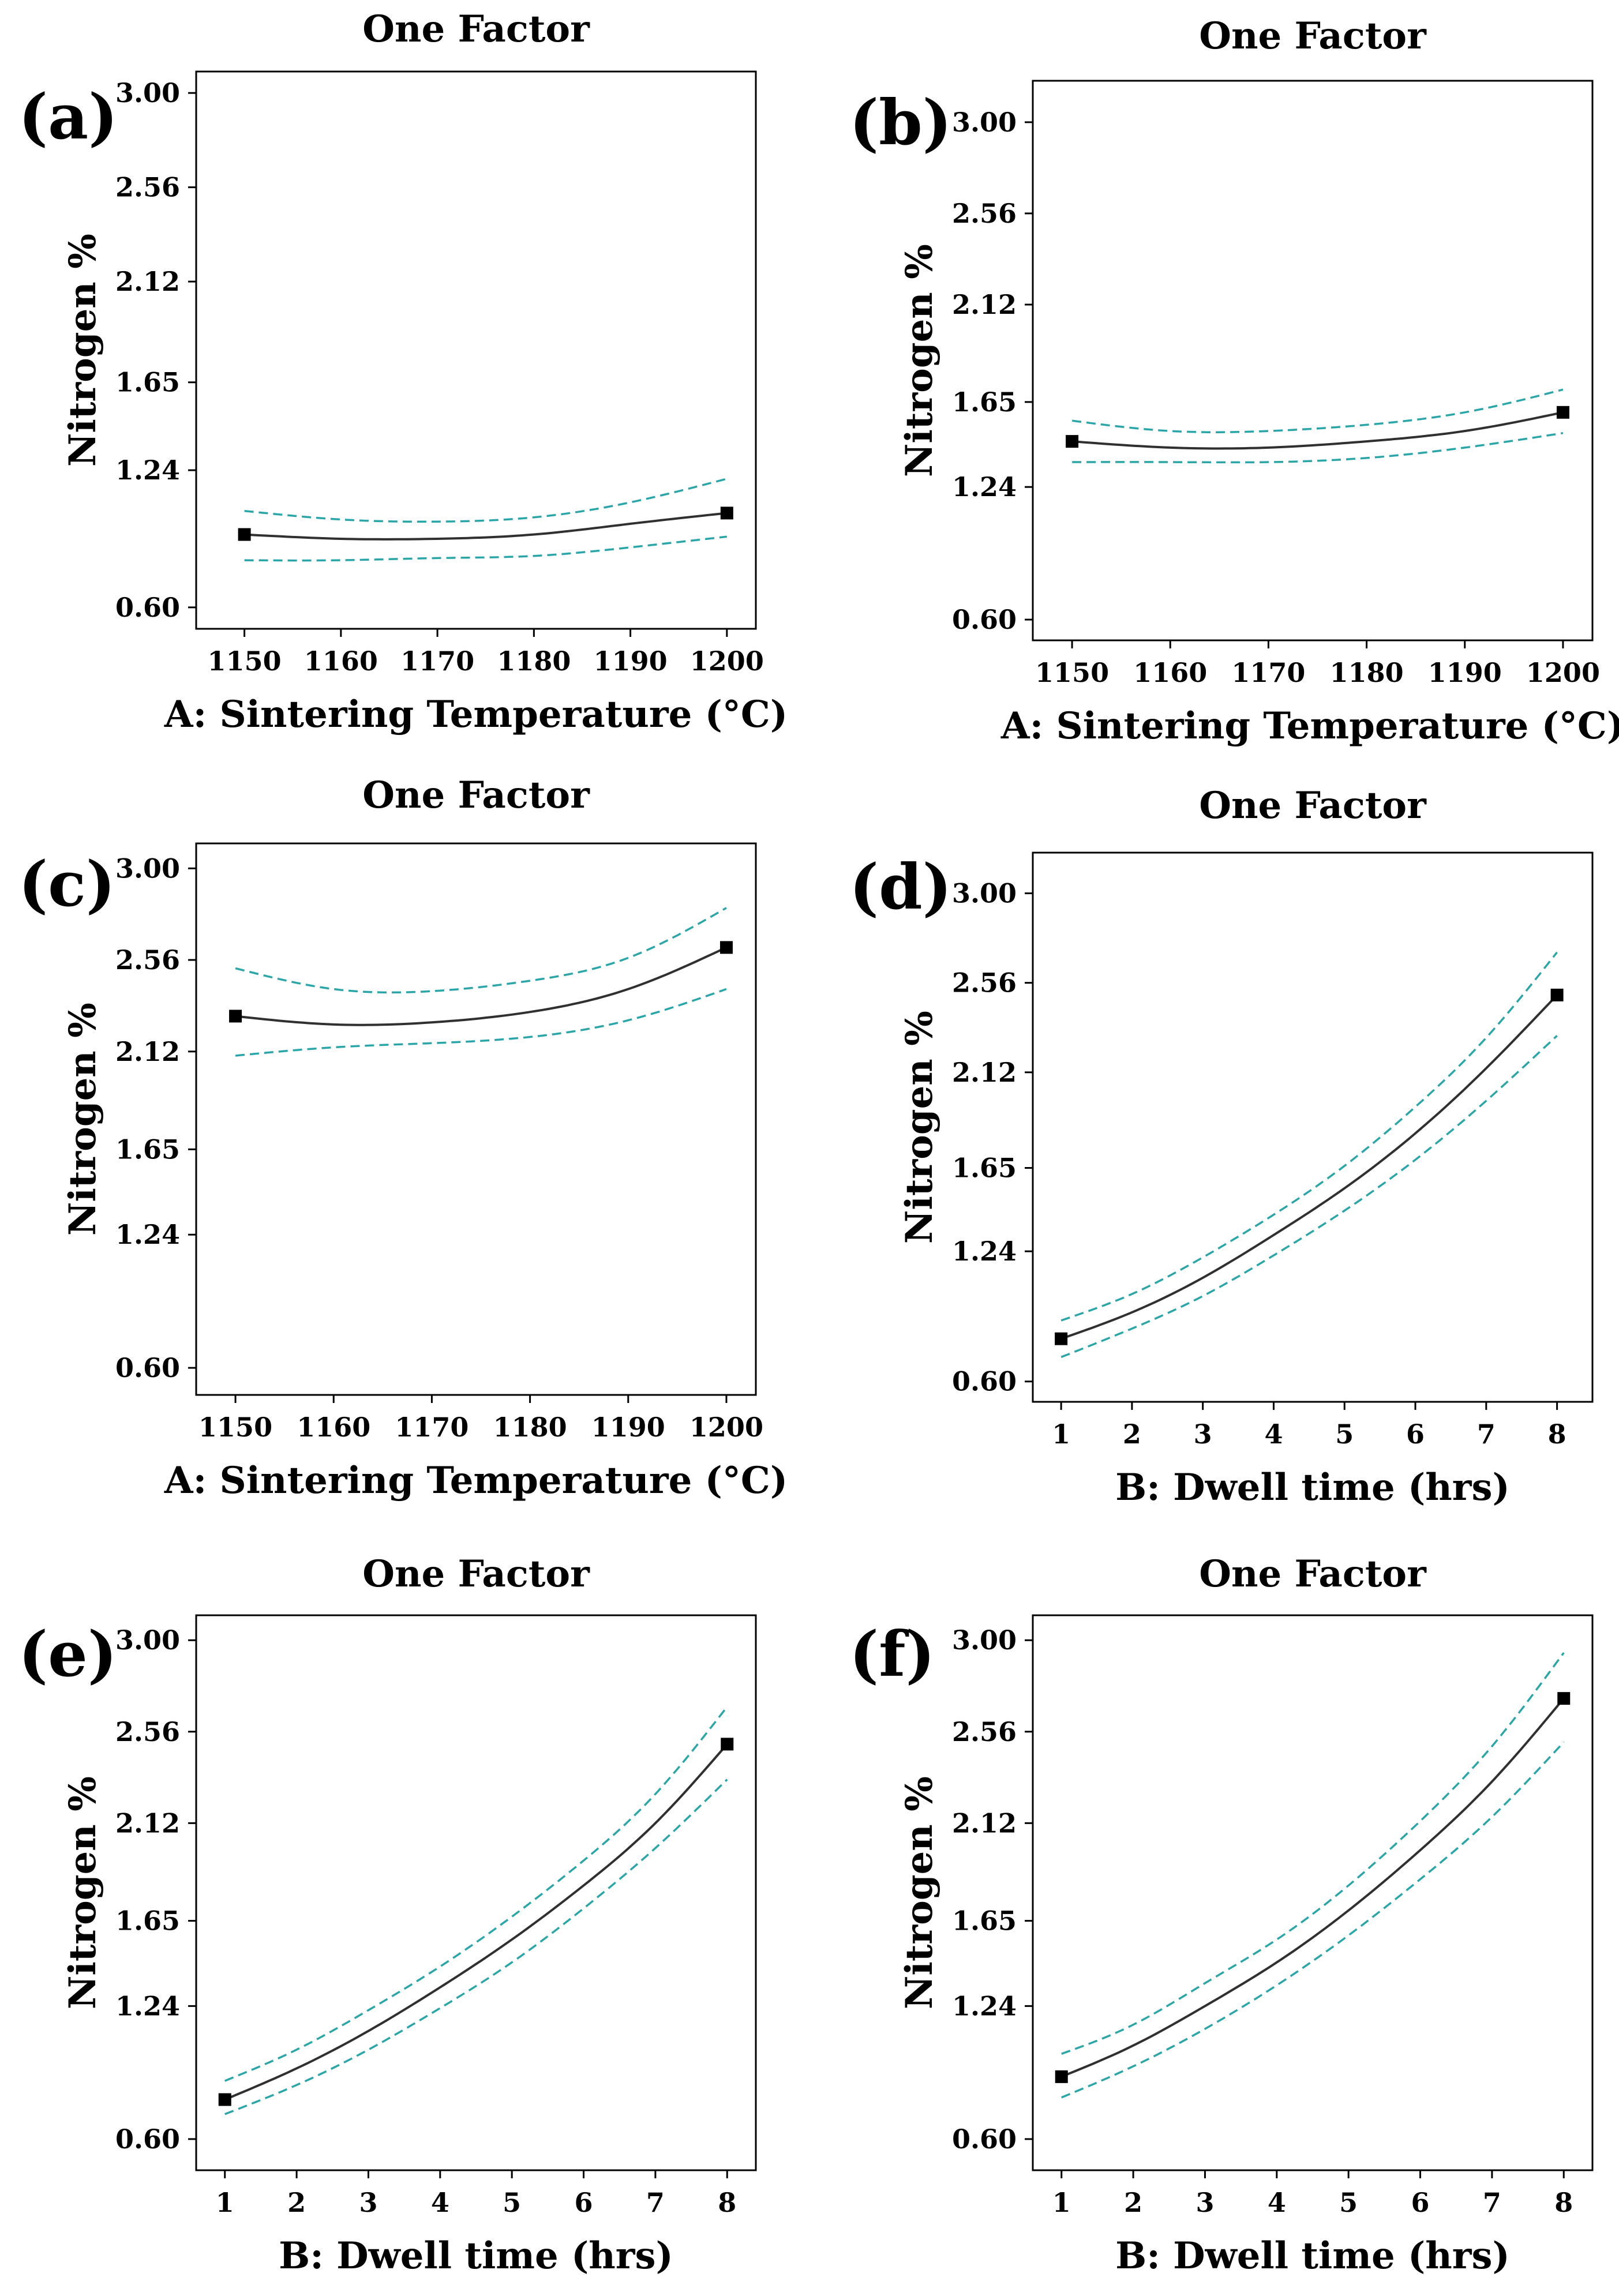 The image size is (1619, 2296). Describe the element at coordinates (1273, 1435) in the screenshot. I see `x-tick-label: 4` at that location.